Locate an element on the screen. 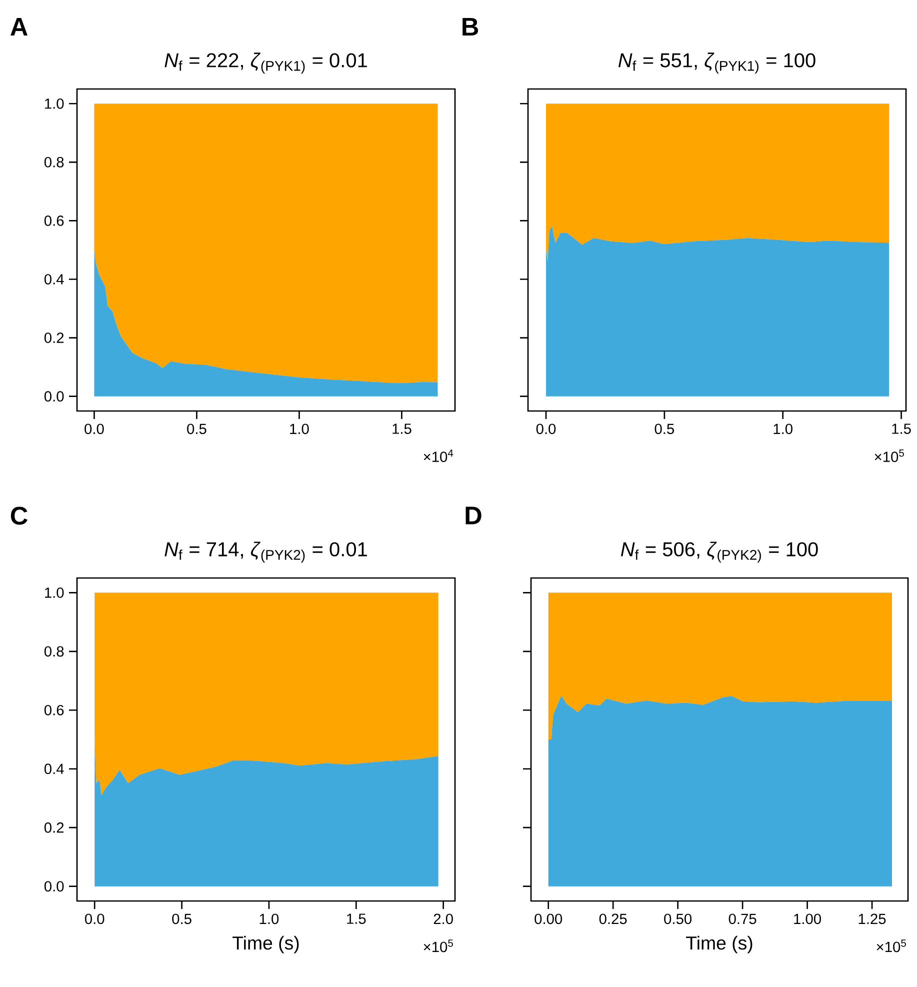 The height and width of the screenshot is (987, 917). x-tick-label: 1.25 is located at coordinates (872, 919).